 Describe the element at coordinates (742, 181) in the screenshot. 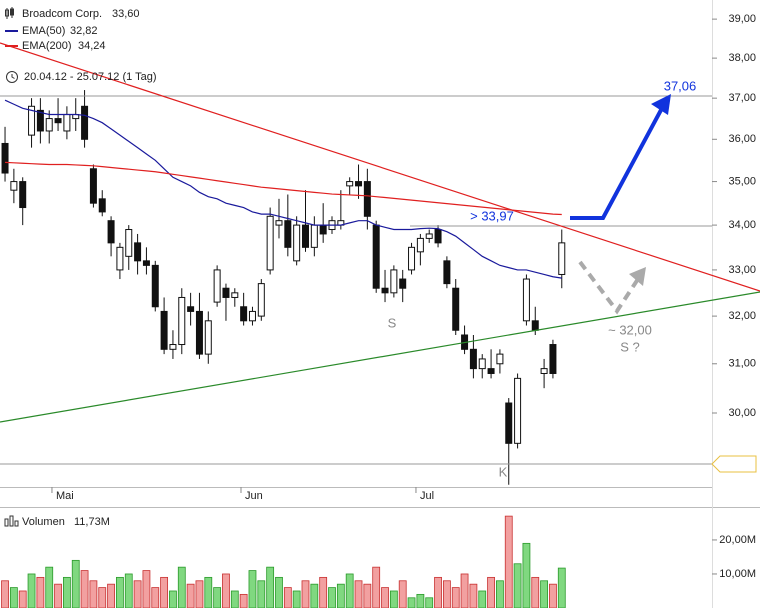

I see `y-tick-label: 35,00` at that location.